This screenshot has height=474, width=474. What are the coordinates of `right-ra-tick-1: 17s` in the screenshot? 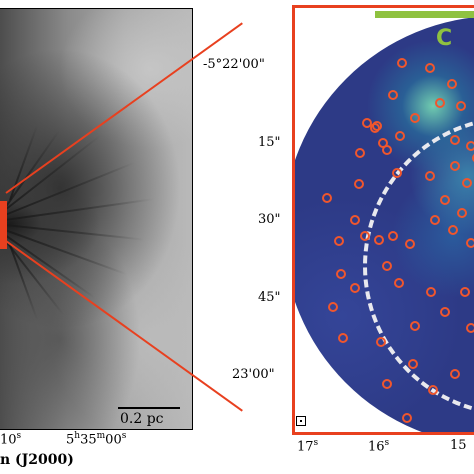 It's located at (308, 446).